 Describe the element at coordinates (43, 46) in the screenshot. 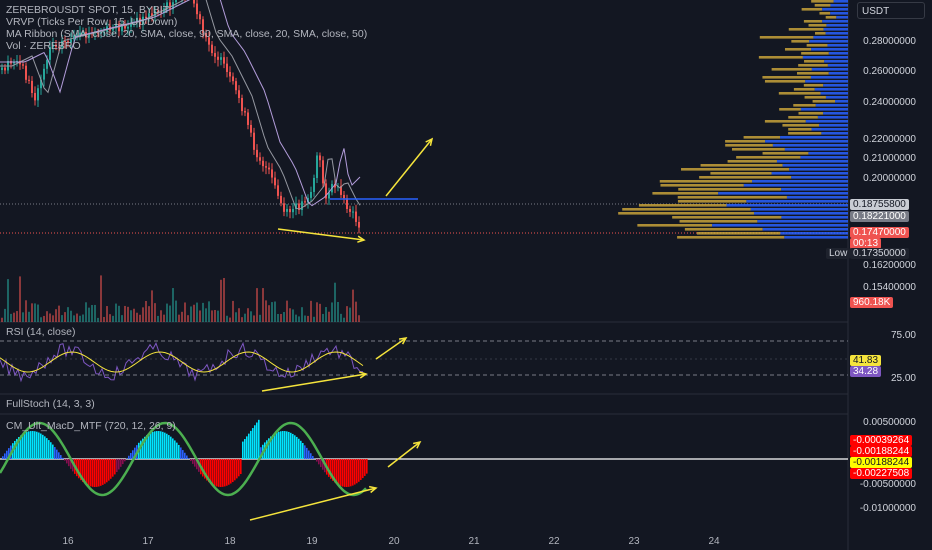

I see `indicator-volume: Vol · ZEREBRO` at that location.